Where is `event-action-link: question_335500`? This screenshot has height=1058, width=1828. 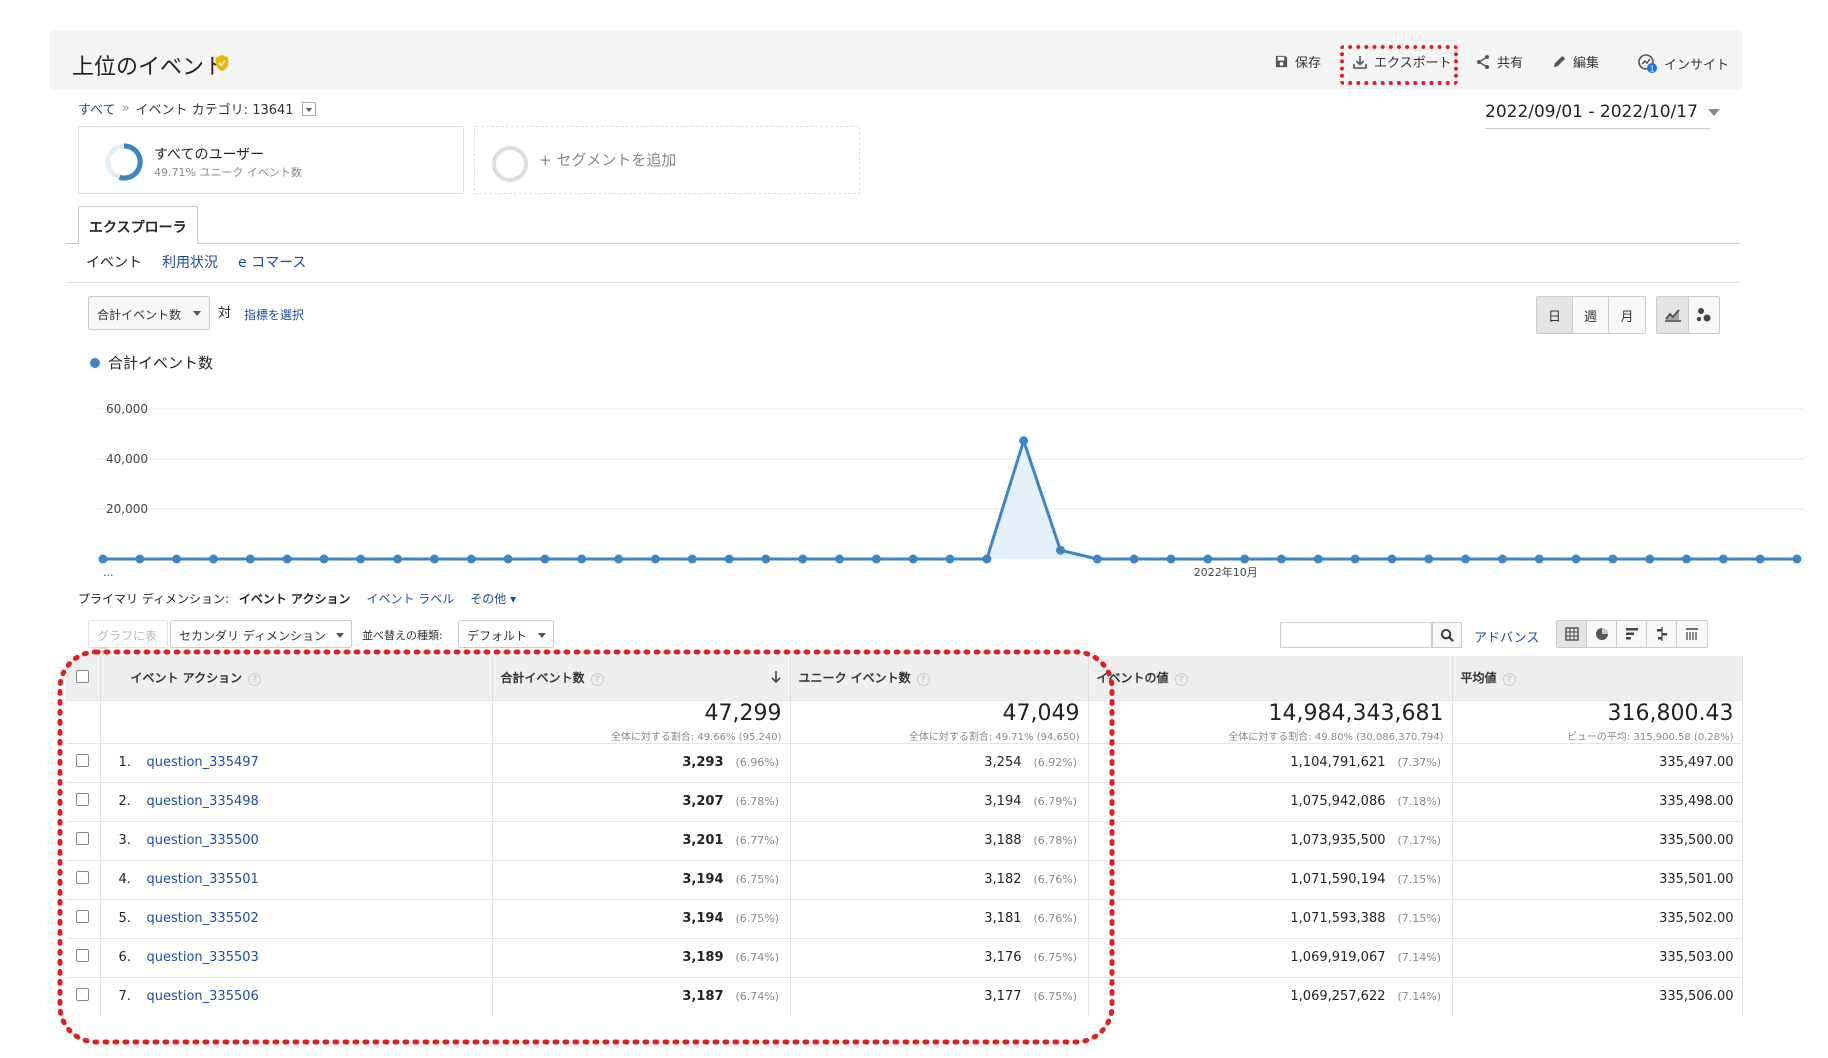 event-action-link: question_335500 is located at coordinates (202, 840).